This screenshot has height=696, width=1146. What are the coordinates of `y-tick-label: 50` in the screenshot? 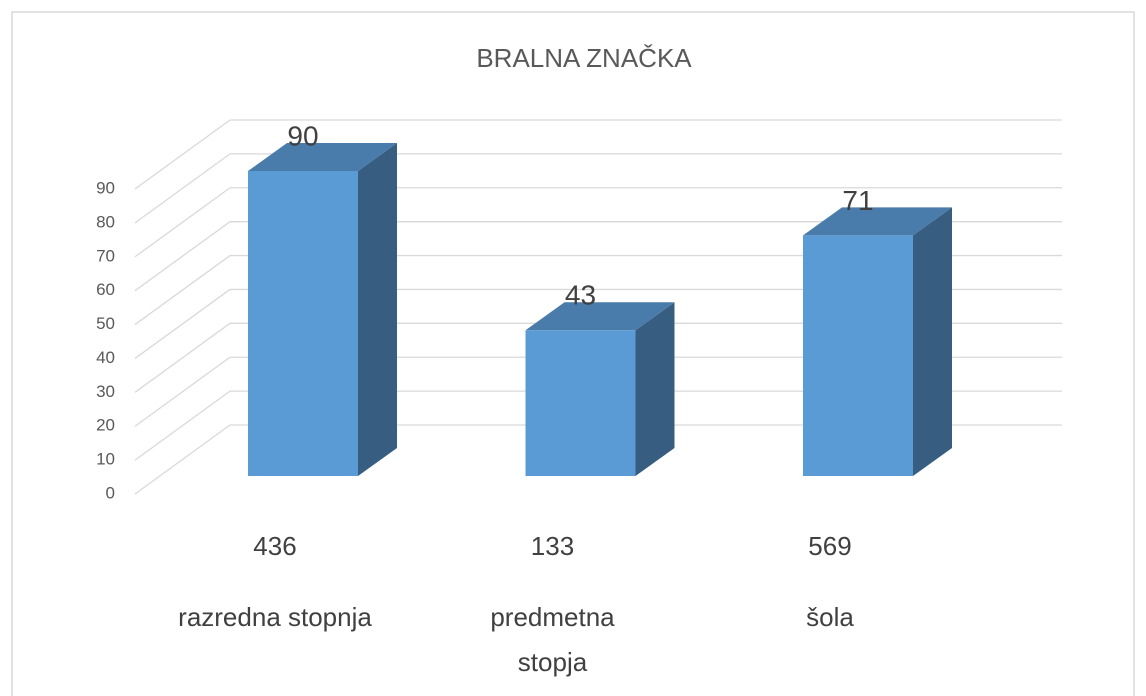 It's located at (105, 323).